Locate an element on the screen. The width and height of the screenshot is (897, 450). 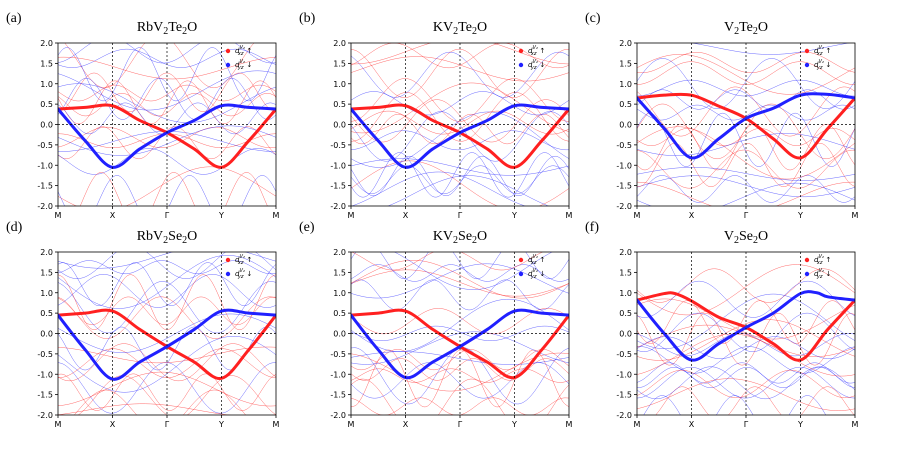
legend-subscript: yz is located at coordinates (240, 68).